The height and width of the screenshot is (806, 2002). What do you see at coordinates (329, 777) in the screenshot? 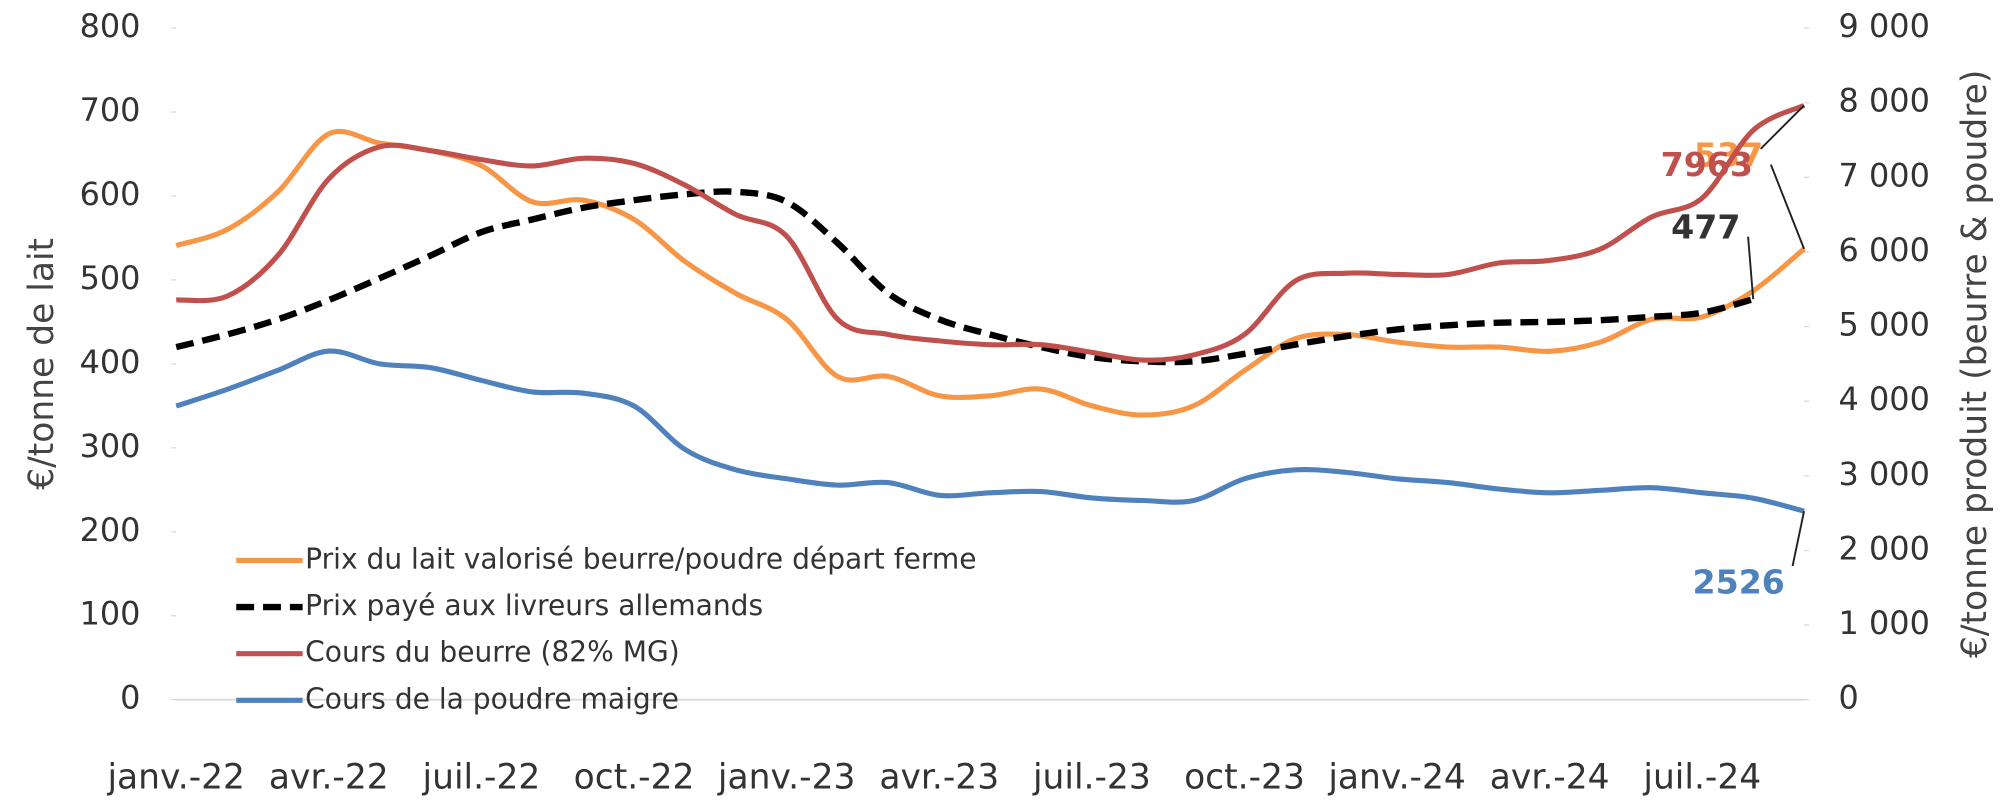
I see `x-tick-label: avr.-22` at bounding box center [329, 777].